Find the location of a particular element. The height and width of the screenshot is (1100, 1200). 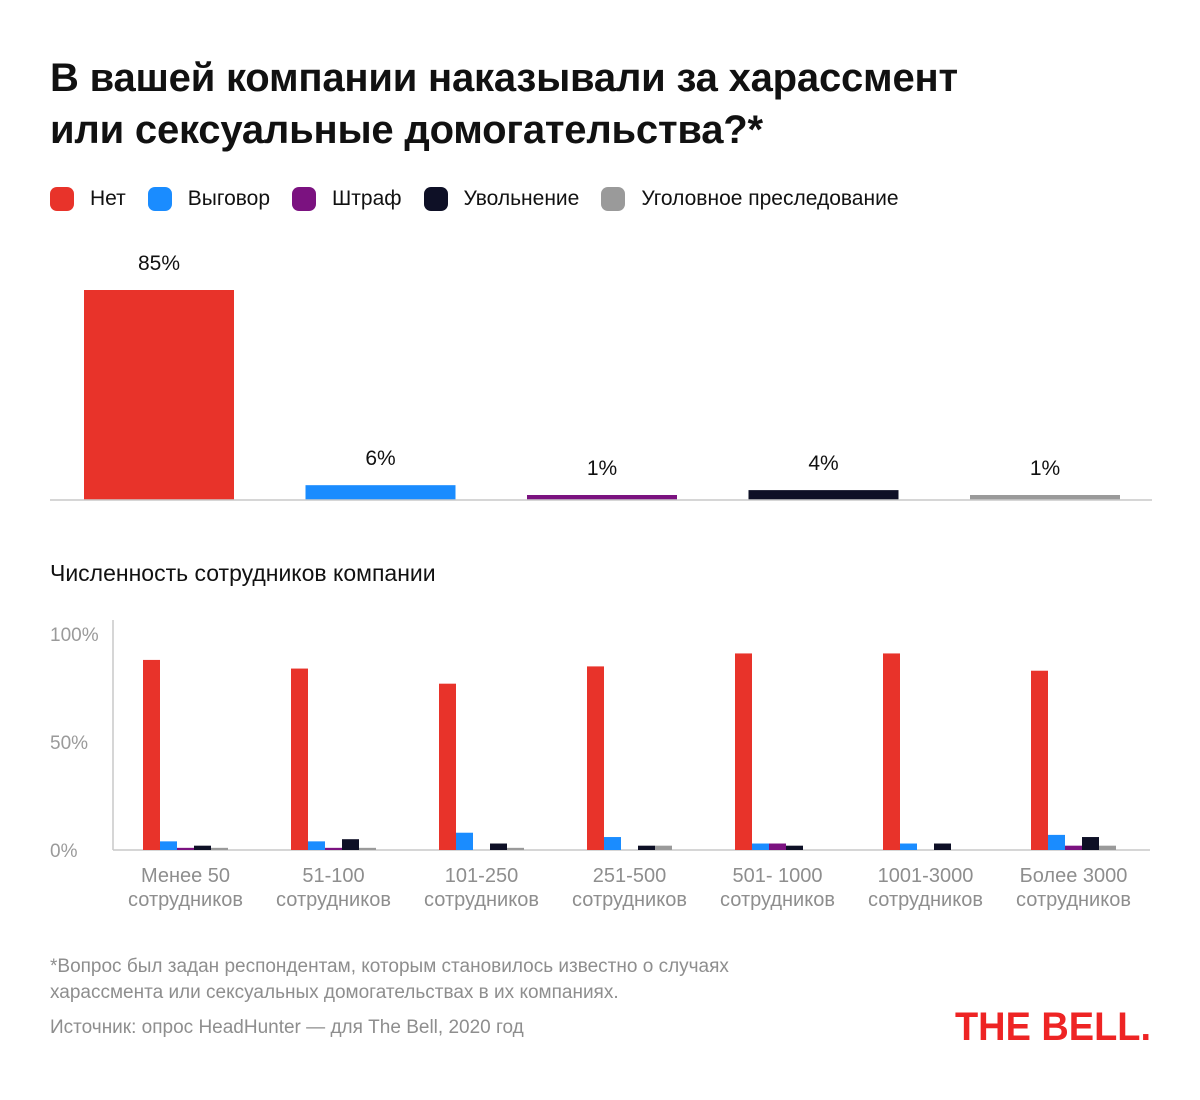

overall-bar-value-label: 6% is located at coordinates (380, 458).